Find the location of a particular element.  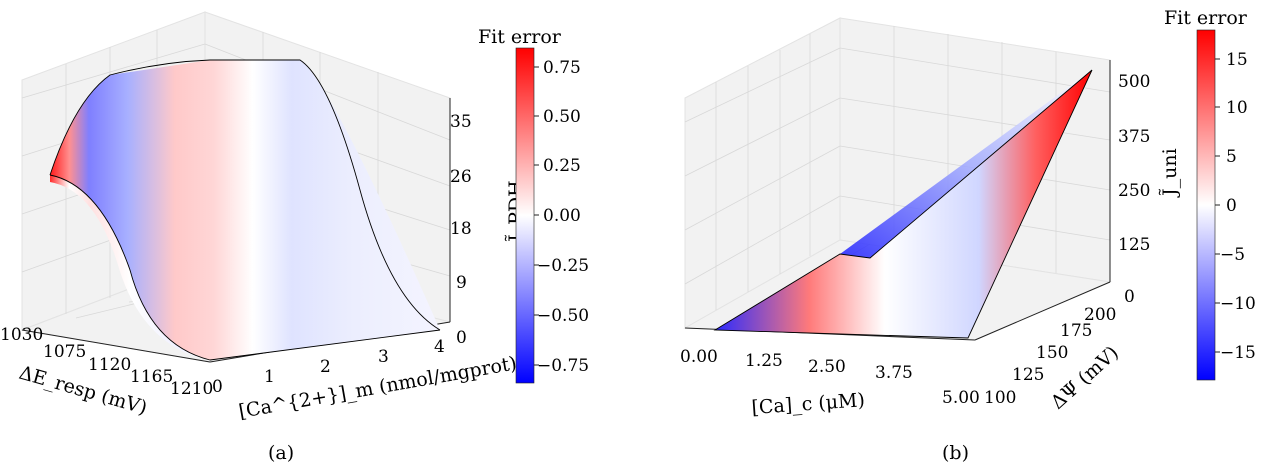

z-tick-b-3: 375 is located at coordinates (1134, 137).